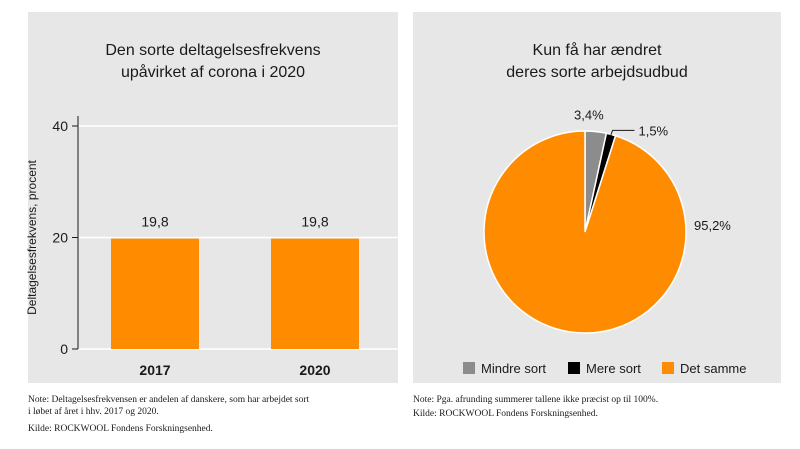 This screenshot has height=449, width=800. Describe the element at coordinates (513, 368) in the screenshot. I see `legend-label: Mindre sort` at that location.